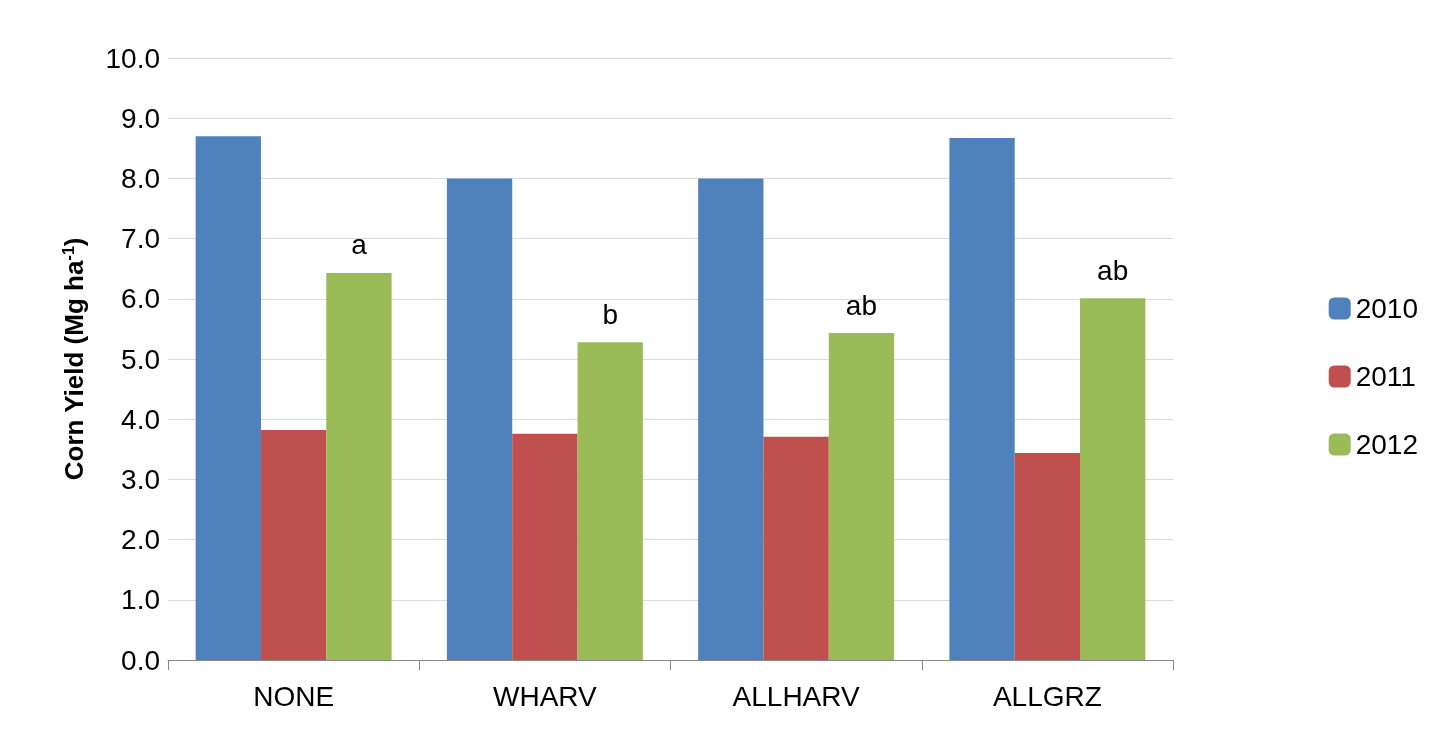 This screenshot has width=1451, height=753. What do you see at coordinates (1385, 376) in the screenshot?
I see `legend-label: 2011` at bounding box center [1385, 376].